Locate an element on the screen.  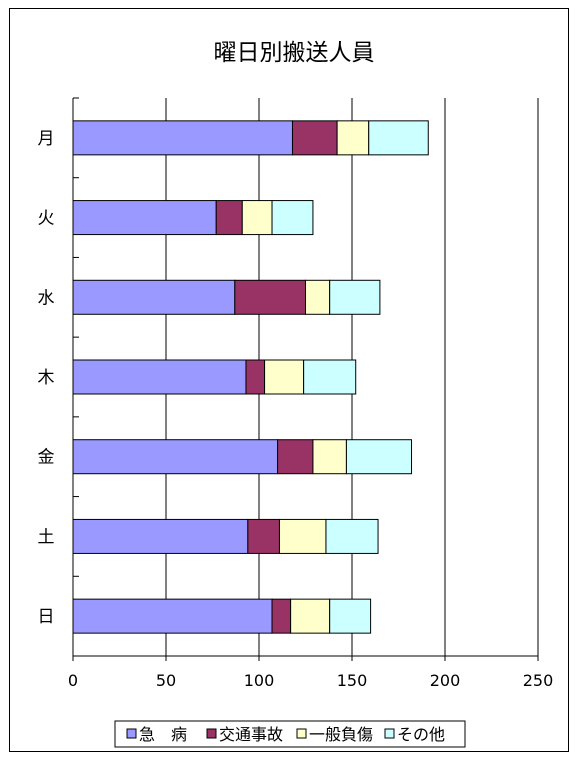
x-tick-label-5: 250 is located at coordinates (538, 680).